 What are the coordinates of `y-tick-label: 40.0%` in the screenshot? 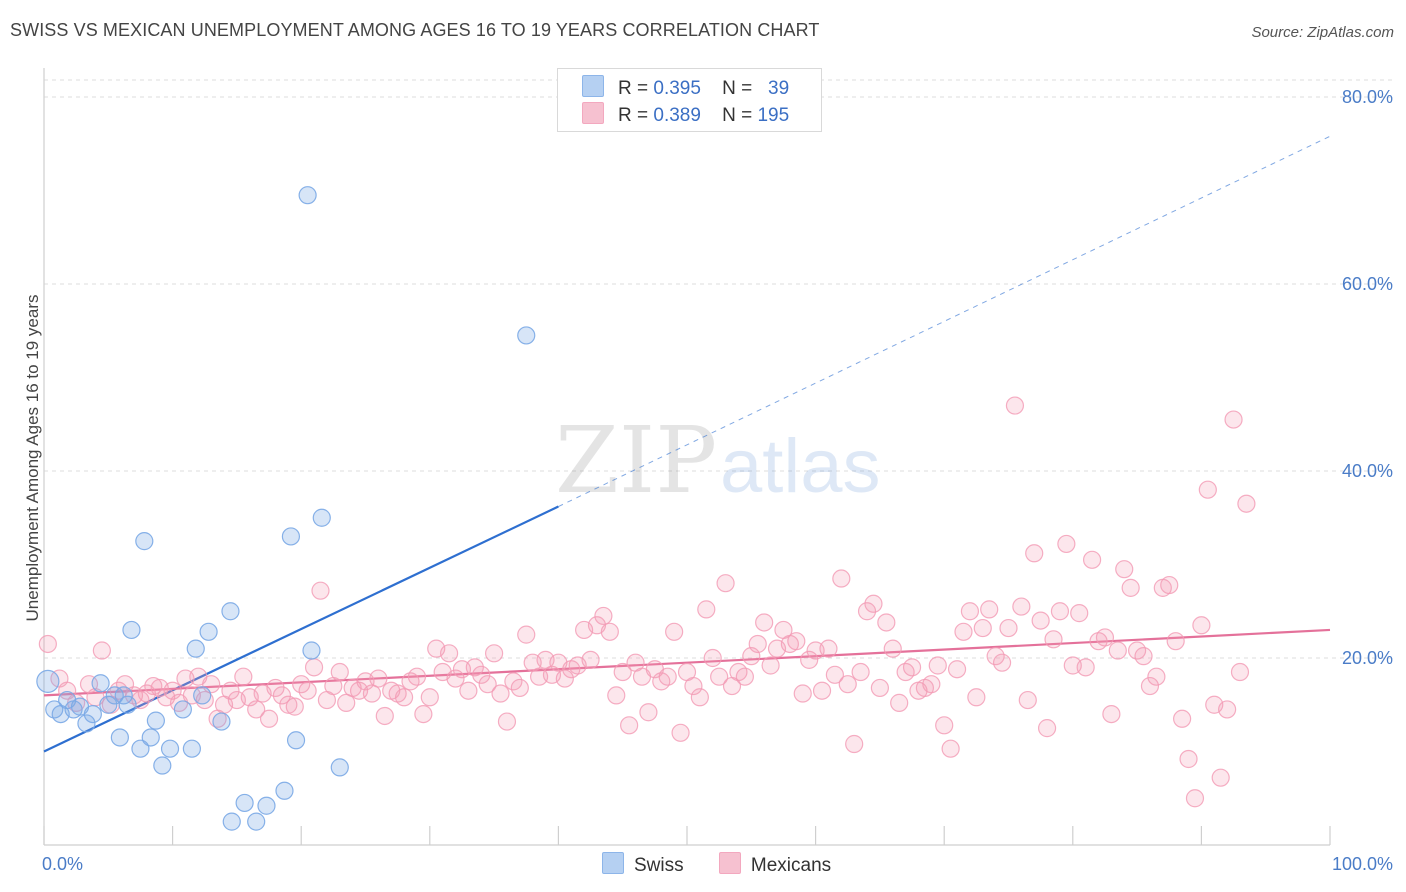 It's located at (1367, 471).